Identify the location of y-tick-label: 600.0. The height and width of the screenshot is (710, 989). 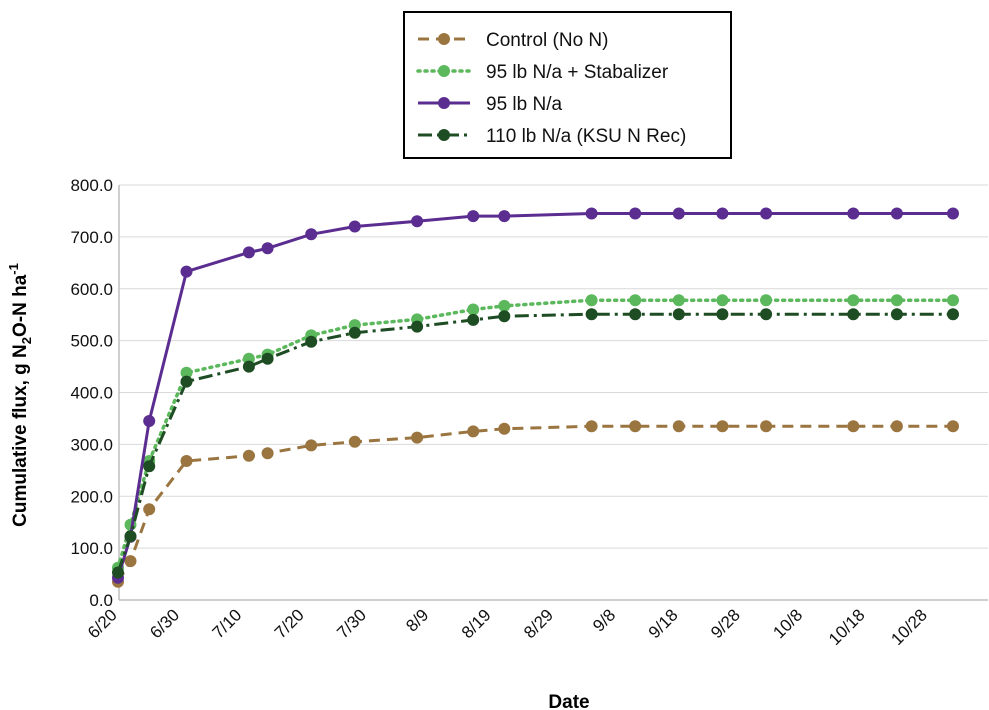
(91, 289).